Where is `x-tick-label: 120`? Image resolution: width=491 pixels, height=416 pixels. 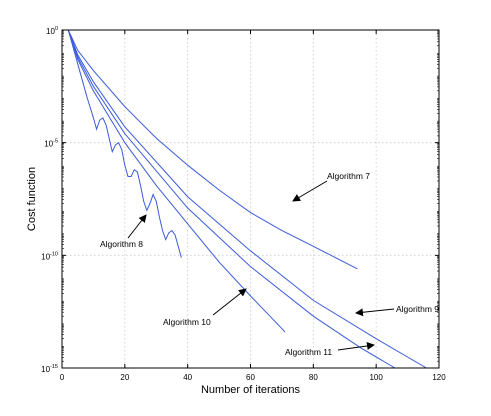 x-tick-label: 120 is located at coordinates (439, 377).